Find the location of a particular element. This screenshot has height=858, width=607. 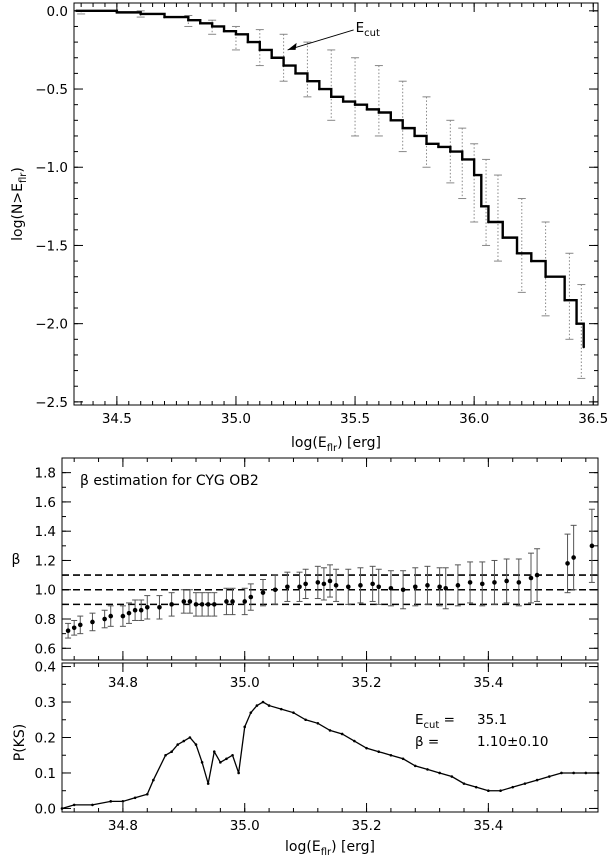

annotation-label: Ecut = is located at coordinates (435, 721).